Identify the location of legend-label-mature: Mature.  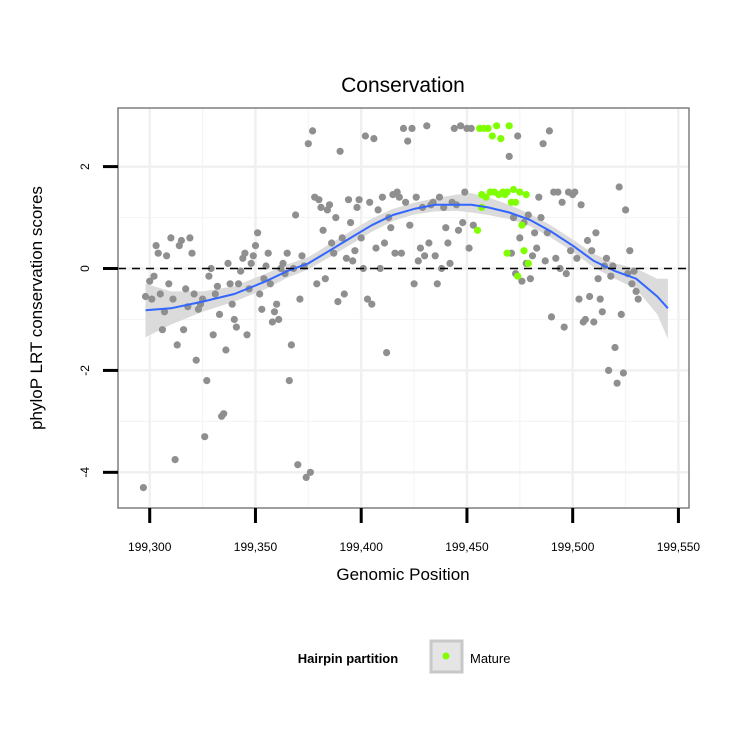
(490, 658).